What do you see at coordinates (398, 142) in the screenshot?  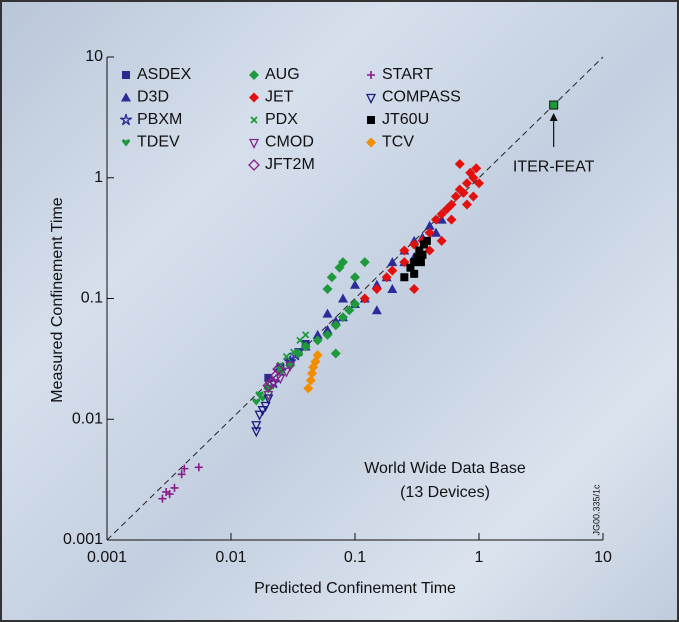 I see `legend-label: TCV` at bounding box center [398, 142].